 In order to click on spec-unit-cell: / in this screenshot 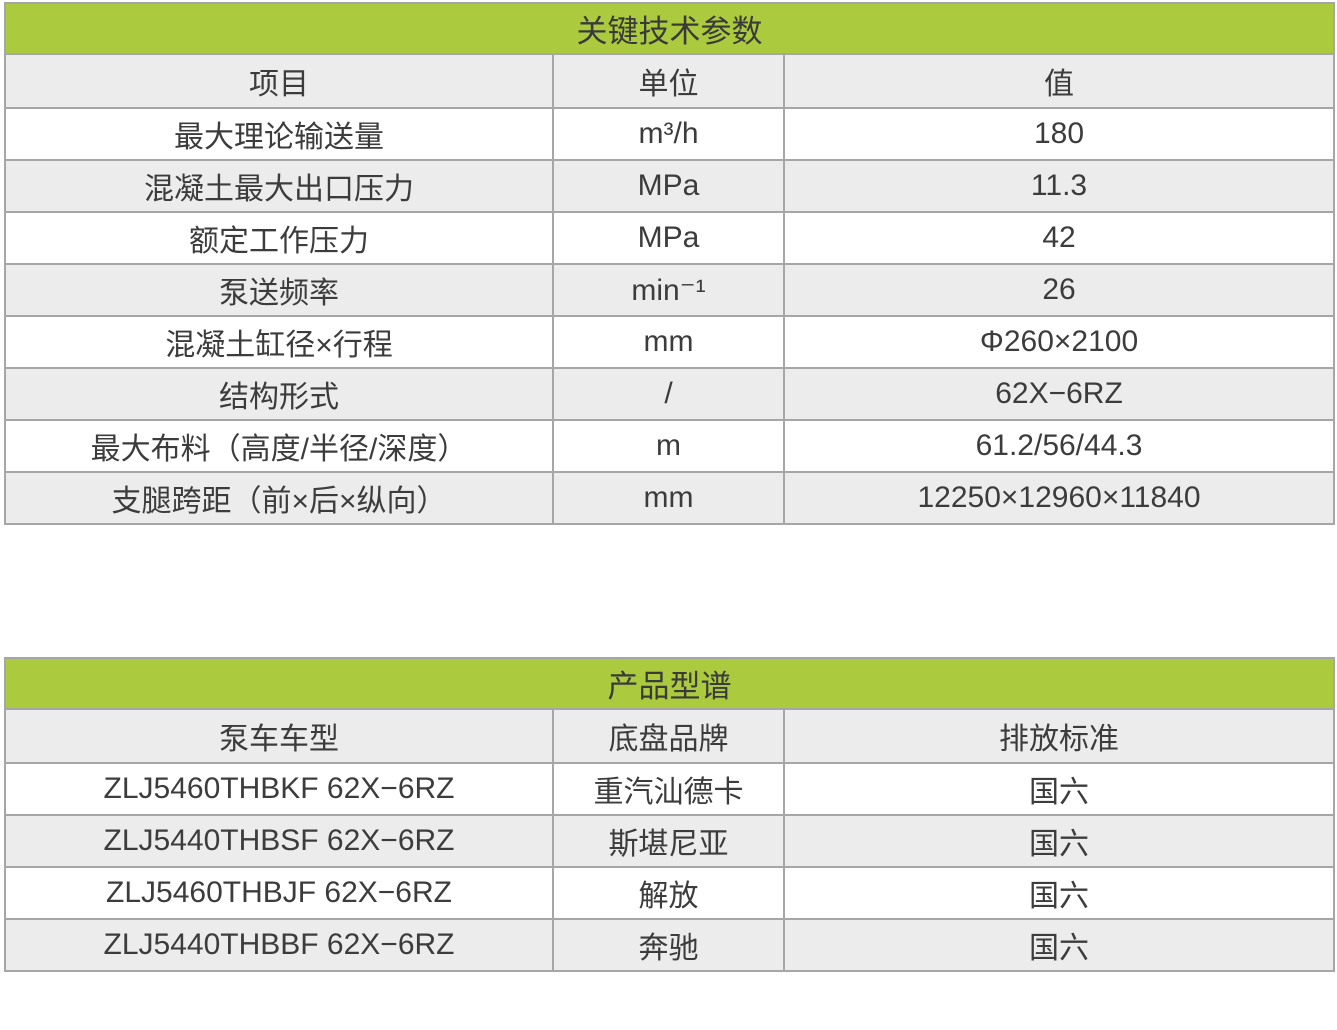, I will do `click(668, 394)`.